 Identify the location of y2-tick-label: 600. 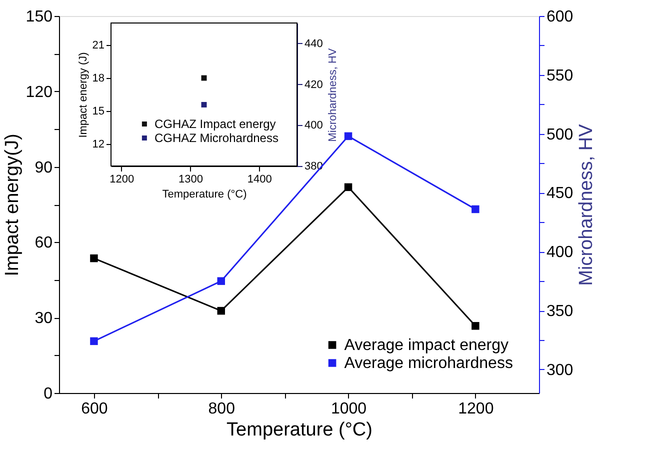
(560, 17).